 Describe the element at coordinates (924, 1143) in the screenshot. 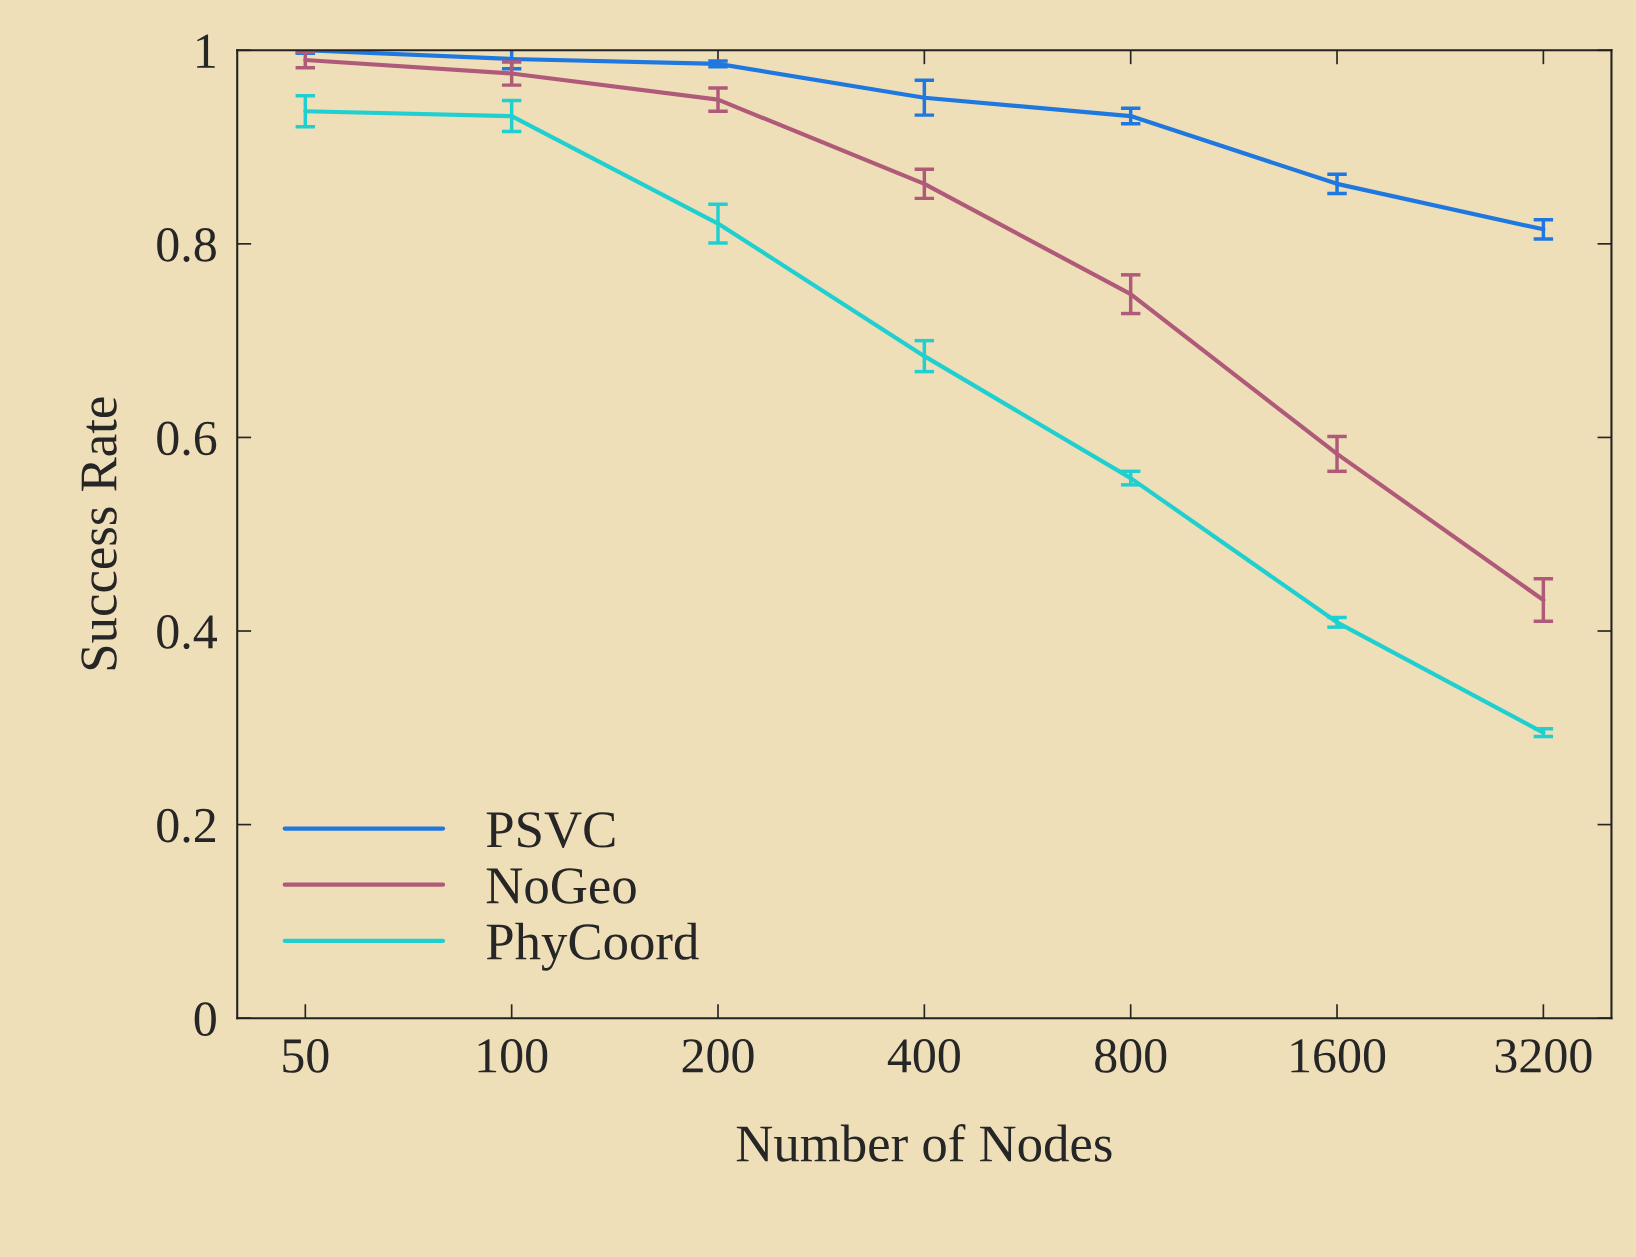

I see `x-axis-title: Number of Nodes` at that location.